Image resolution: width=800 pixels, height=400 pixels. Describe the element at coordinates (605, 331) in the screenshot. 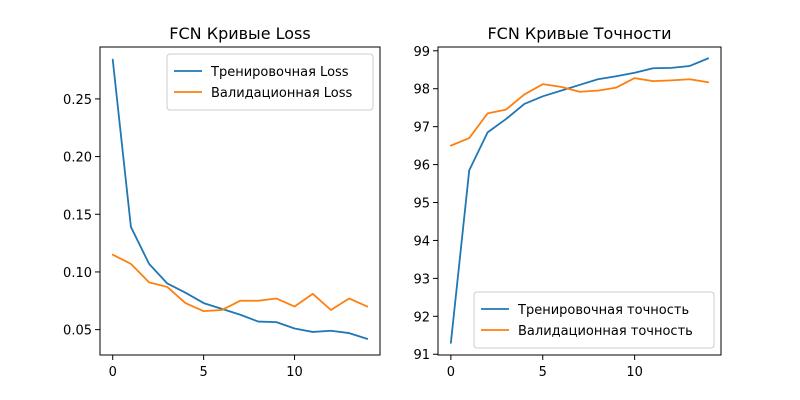

I see `legend-label: Валидационная точность` at that location.